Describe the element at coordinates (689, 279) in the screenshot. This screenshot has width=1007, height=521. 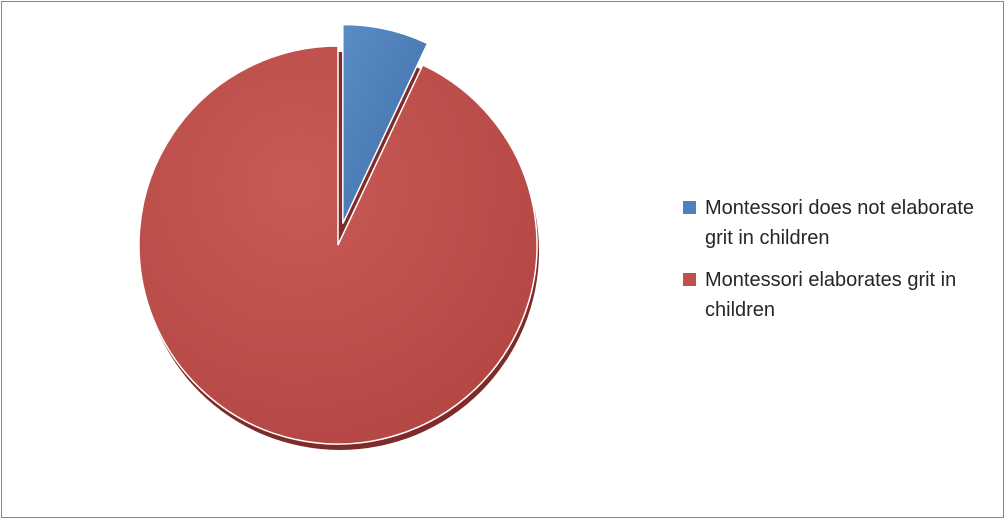
I see `legend-swatch-red` at that location.